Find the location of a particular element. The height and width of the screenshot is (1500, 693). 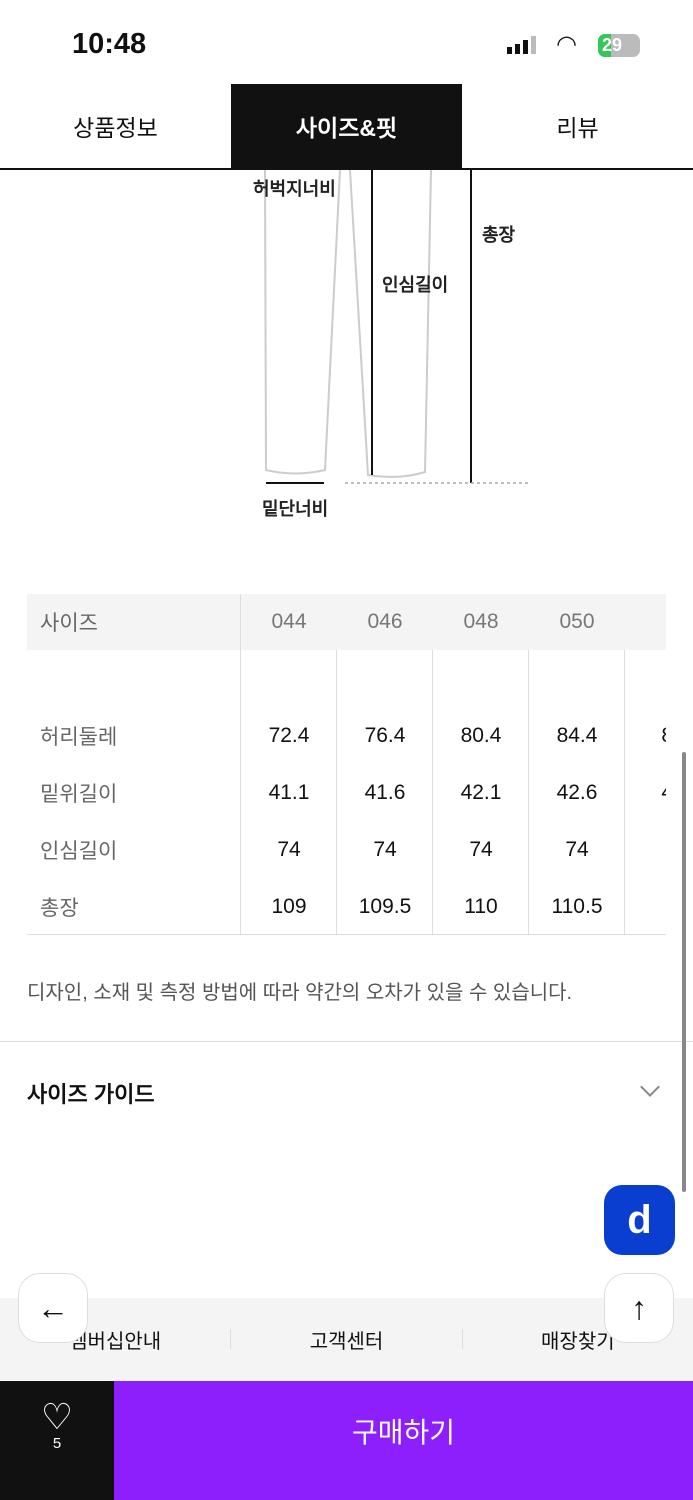

status-time: 10:48 is located at coordinates (109, 44).